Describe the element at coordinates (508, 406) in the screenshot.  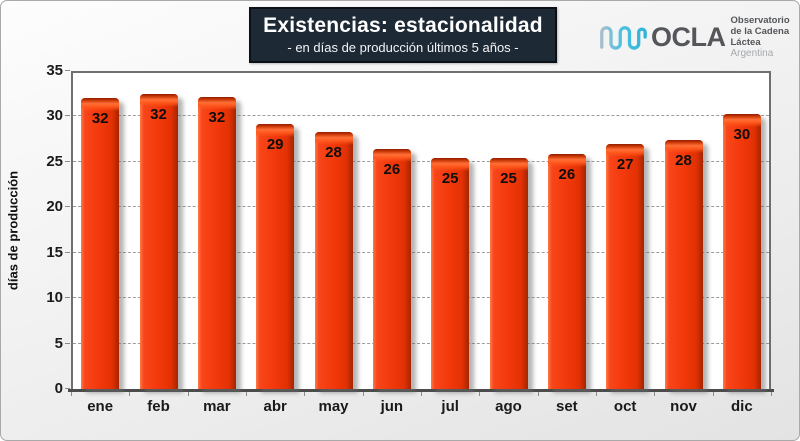
I see `x-tick-label-ago: ago` at that location.